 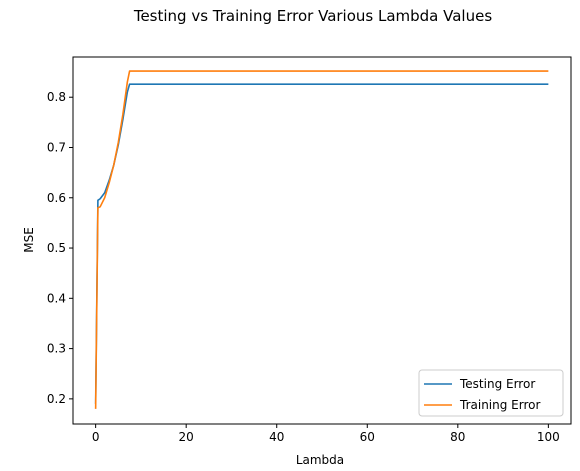 I want to click on legend-label: Training Error, so click(x=499, y=405).